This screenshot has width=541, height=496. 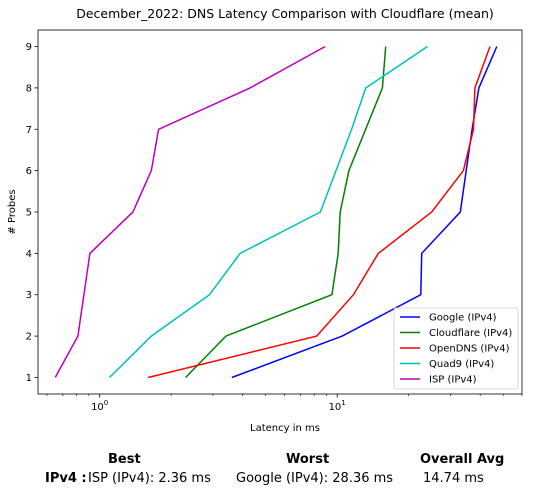 I want to click on summary-row-label: IPv4 :, so click(x=66, y=478).